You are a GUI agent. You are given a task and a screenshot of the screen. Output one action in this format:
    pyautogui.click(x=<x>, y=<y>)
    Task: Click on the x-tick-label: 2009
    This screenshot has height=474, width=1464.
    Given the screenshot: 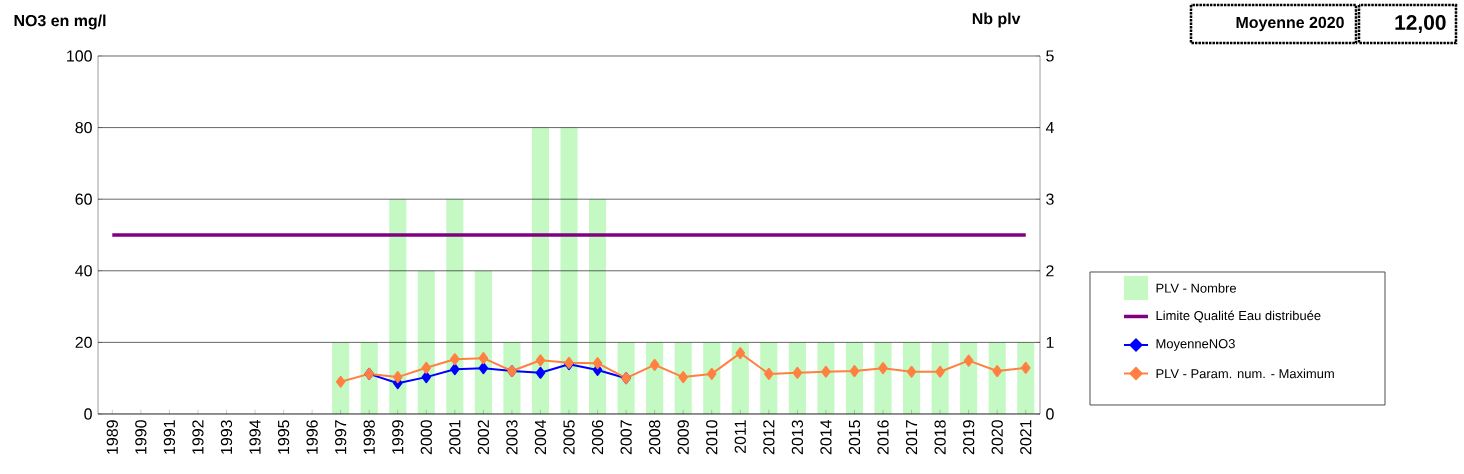 What is the action you would take?
    pyautogui.click(x=683, y=437)
    